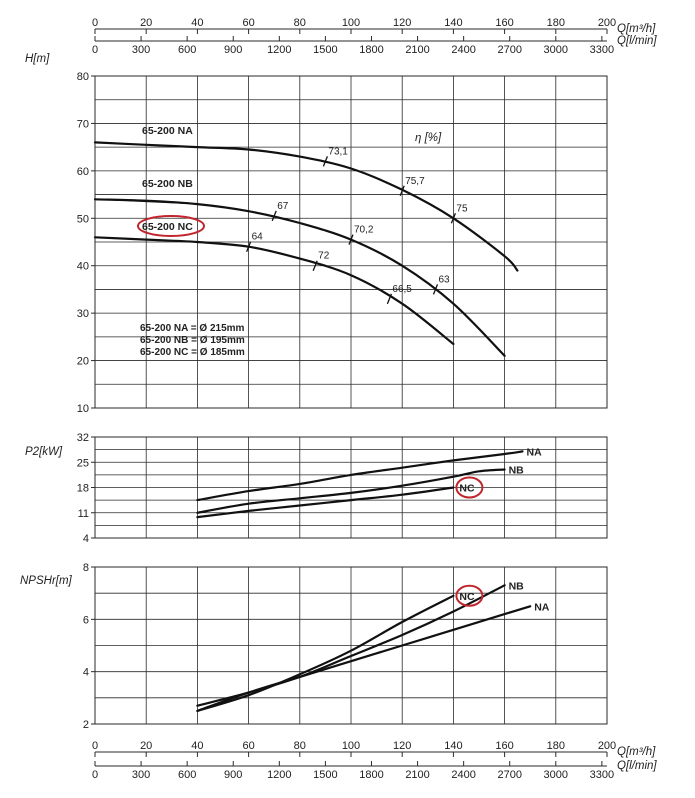 The width and height of the screenshot is (695, 798). Describe the element at coordinates (192, 328) in the screenshot. I see `diameter-legend-0: 65-200 NA = Ø 215mm` at that location.